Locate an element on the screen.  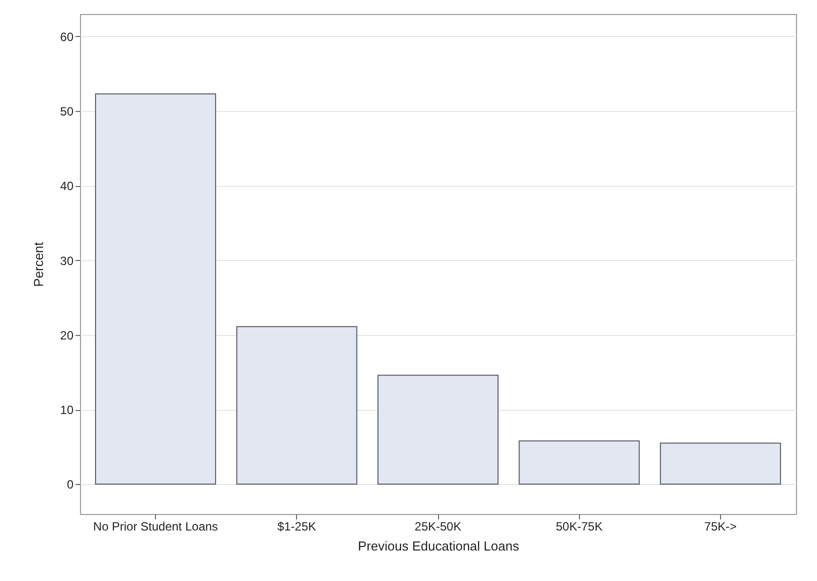
x-tick-label: 75K-> is located at coordinates (720, 527).